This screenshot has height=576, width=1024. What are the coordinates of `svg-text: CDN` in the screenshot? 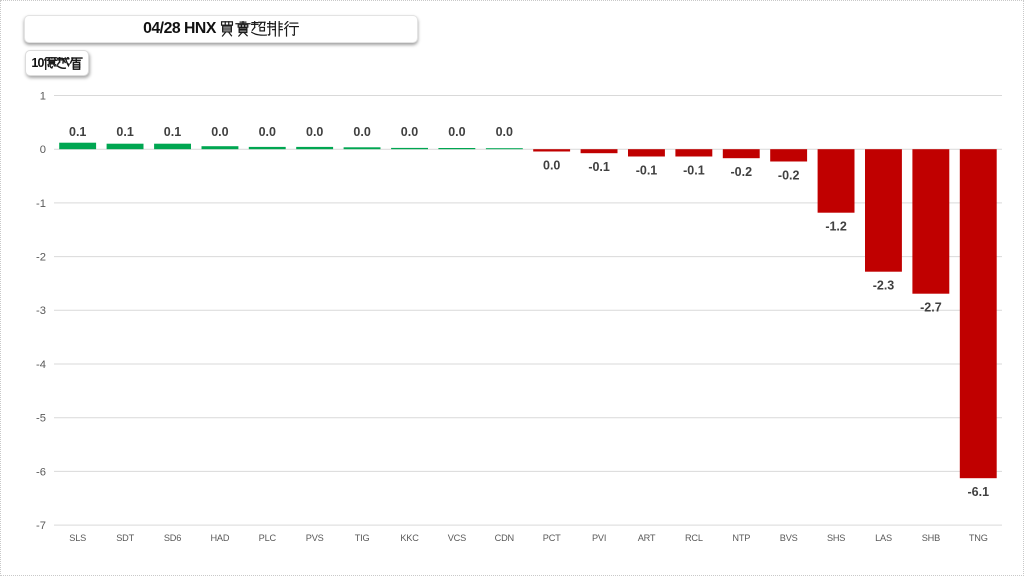 It's located at (504, 538).